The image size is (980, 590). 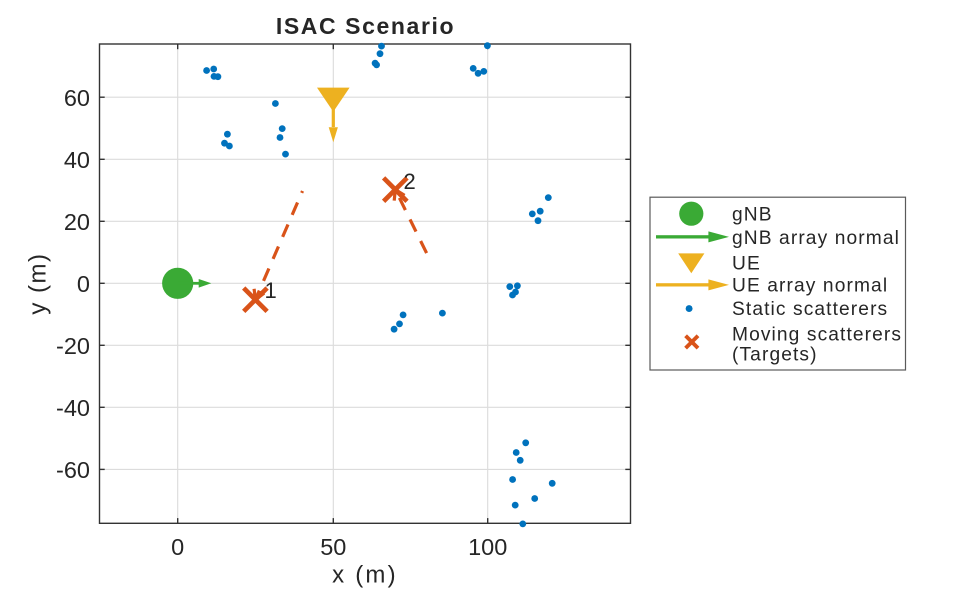 I want to click on svg-text: -20, so click(x=73, y=346).